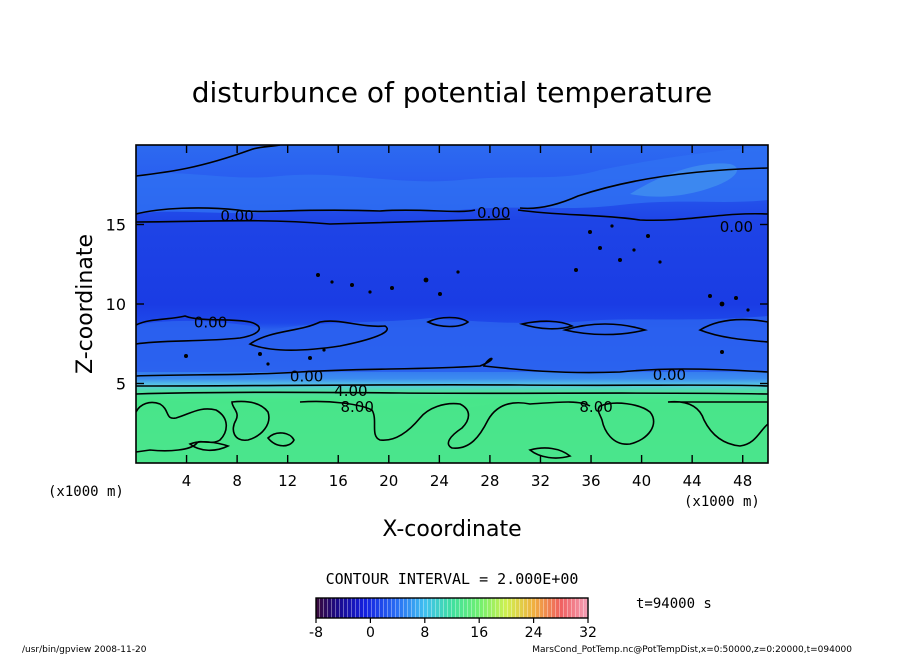 This screenshot has width=904, height=654. What do you see at coordinates (86, 492) in the screenshot?
I see `x-unit-left: (x1000 m)` at bounding box center [86, 492].